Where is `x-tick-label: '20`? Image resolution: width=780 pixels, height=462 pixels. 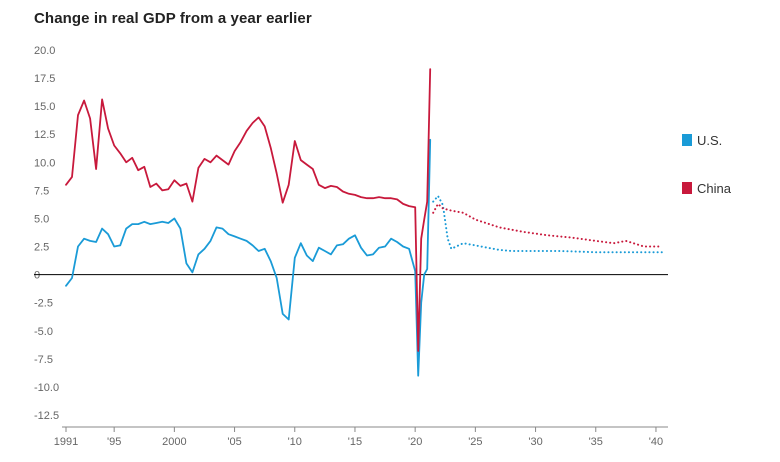 x-tick-label: '20 is located at coordinates (415, 442).